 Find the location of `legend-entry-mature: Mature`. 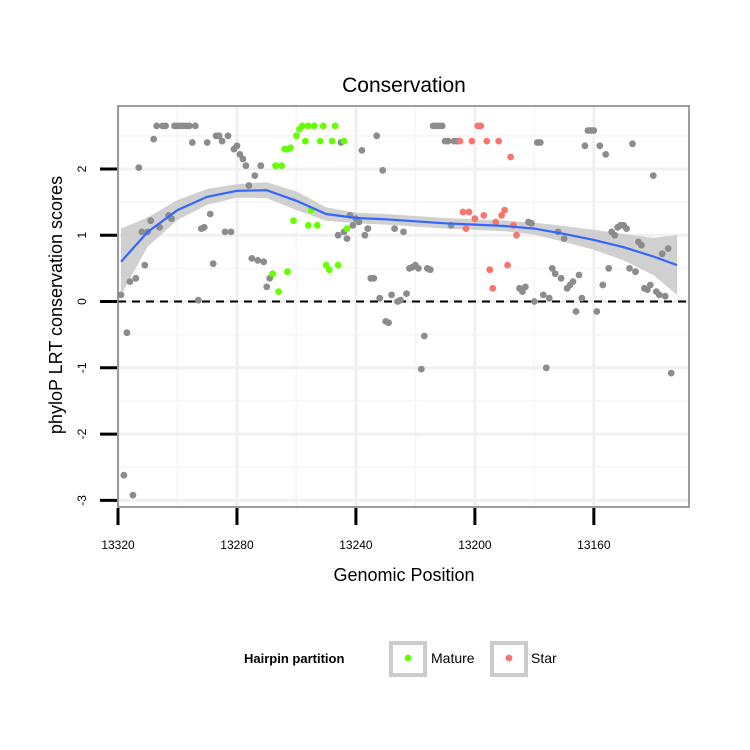

legend-entry-mature: Mature is located at coordinates (432, 659).